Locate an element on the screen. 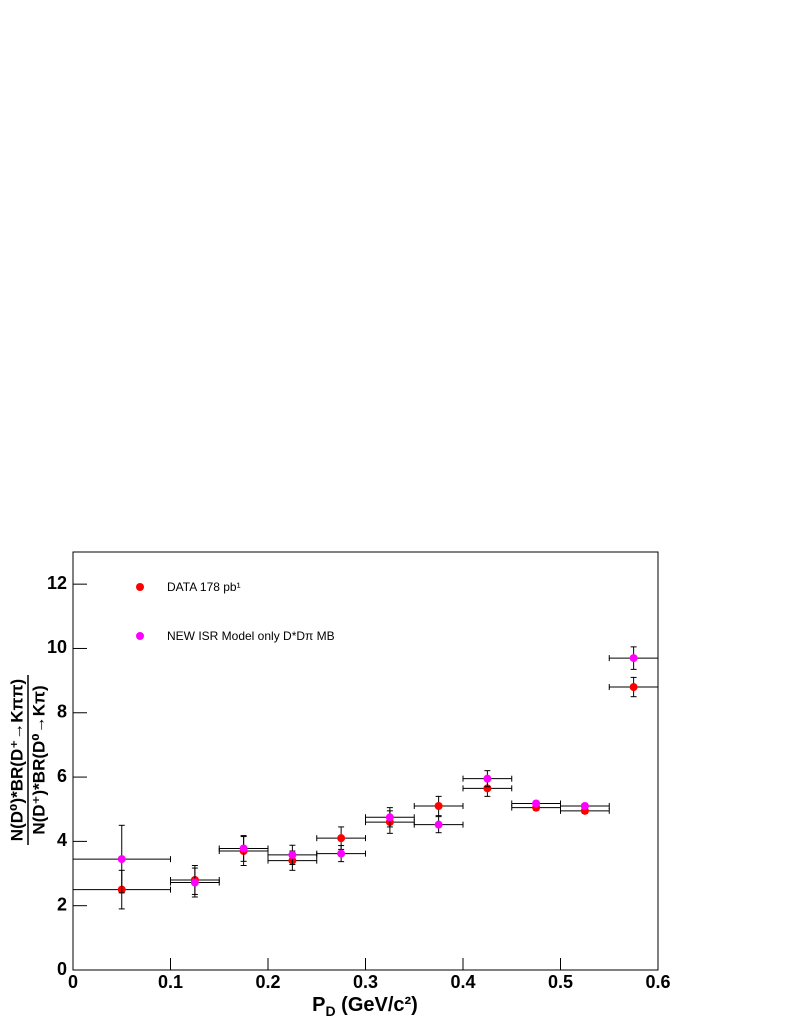 This screenshot has width=790, height=1027. y-tick-label: 4 is located at coordinates (62, 840).